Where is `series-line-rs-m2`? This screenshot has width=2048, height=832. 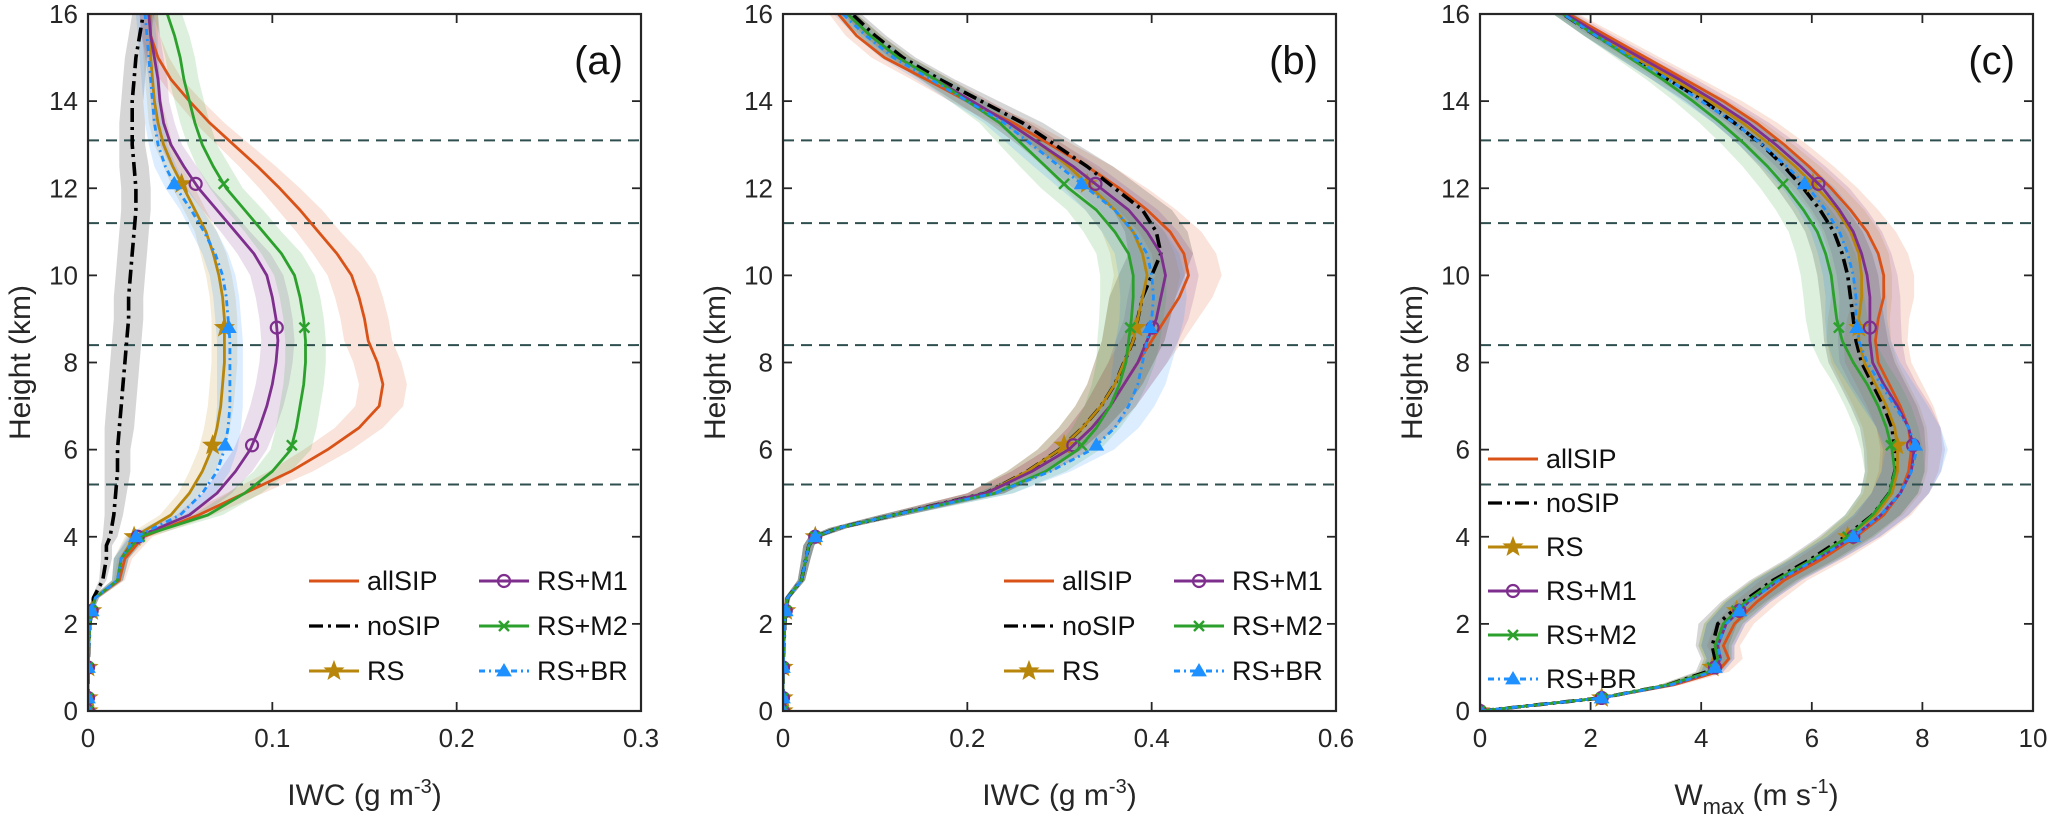
series-line-rs-m2 is located at coordinates (959, 362).